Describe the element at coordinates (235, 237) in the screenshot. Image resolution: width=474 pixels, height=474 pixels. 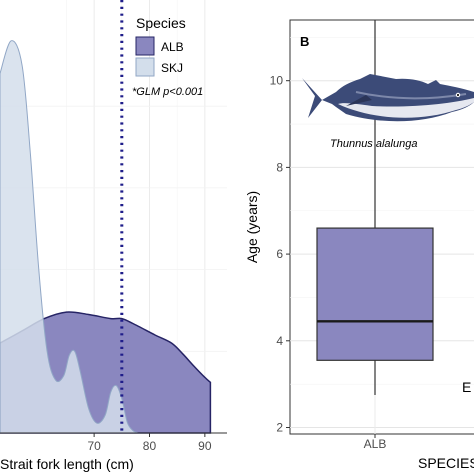
I see `panel-separator` at that location.